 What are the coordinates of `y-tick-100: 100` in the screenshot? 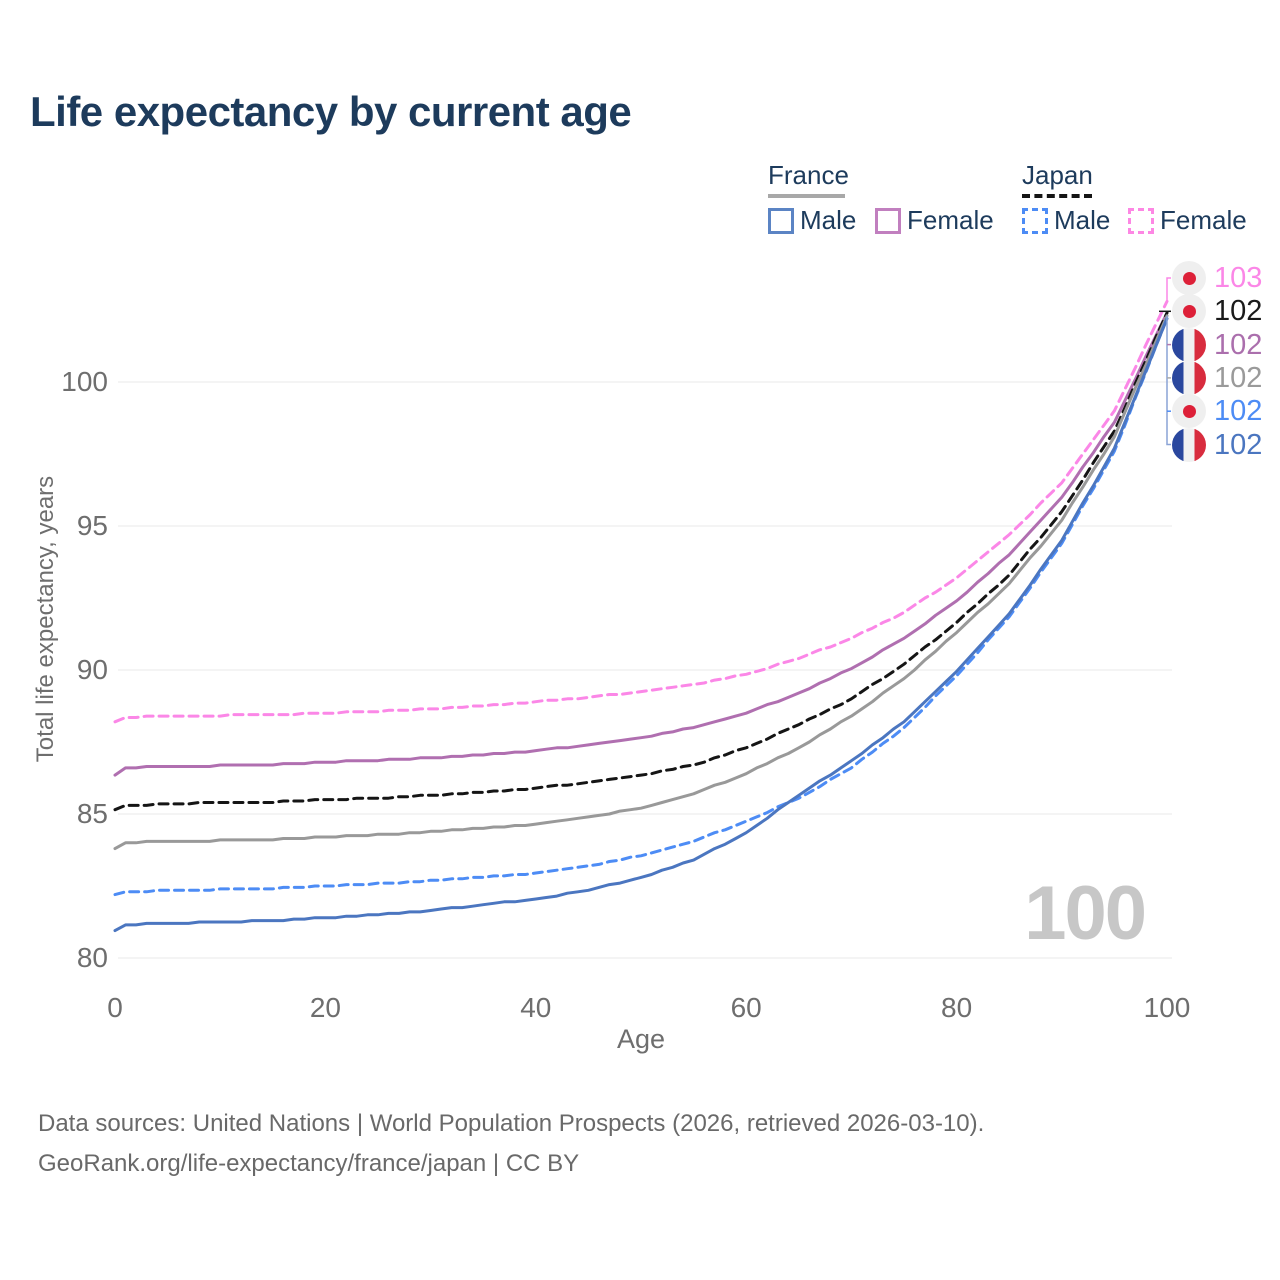 It's located at (84, 381).